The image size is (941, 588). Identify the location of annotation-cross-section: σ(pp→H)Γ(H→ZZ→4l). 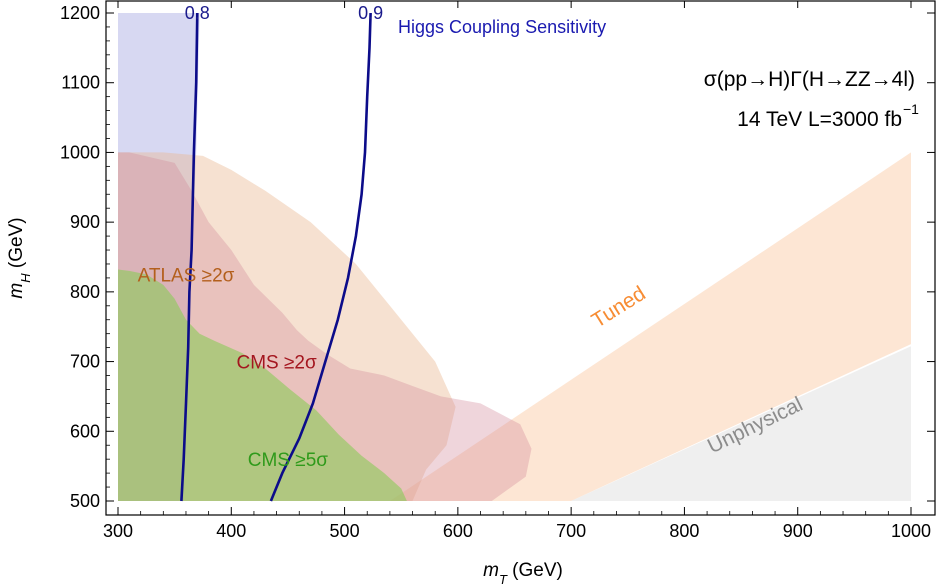
(809, 79).